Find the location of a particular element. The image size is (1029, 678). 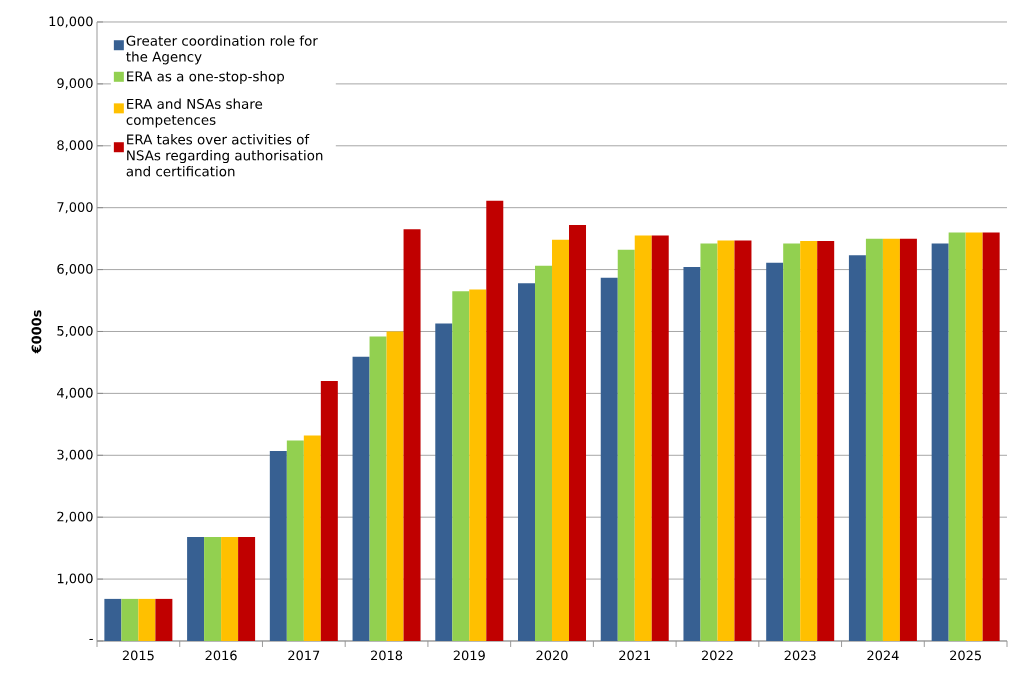

x-tick-label: 2023 is located at coordinates (800, 655).